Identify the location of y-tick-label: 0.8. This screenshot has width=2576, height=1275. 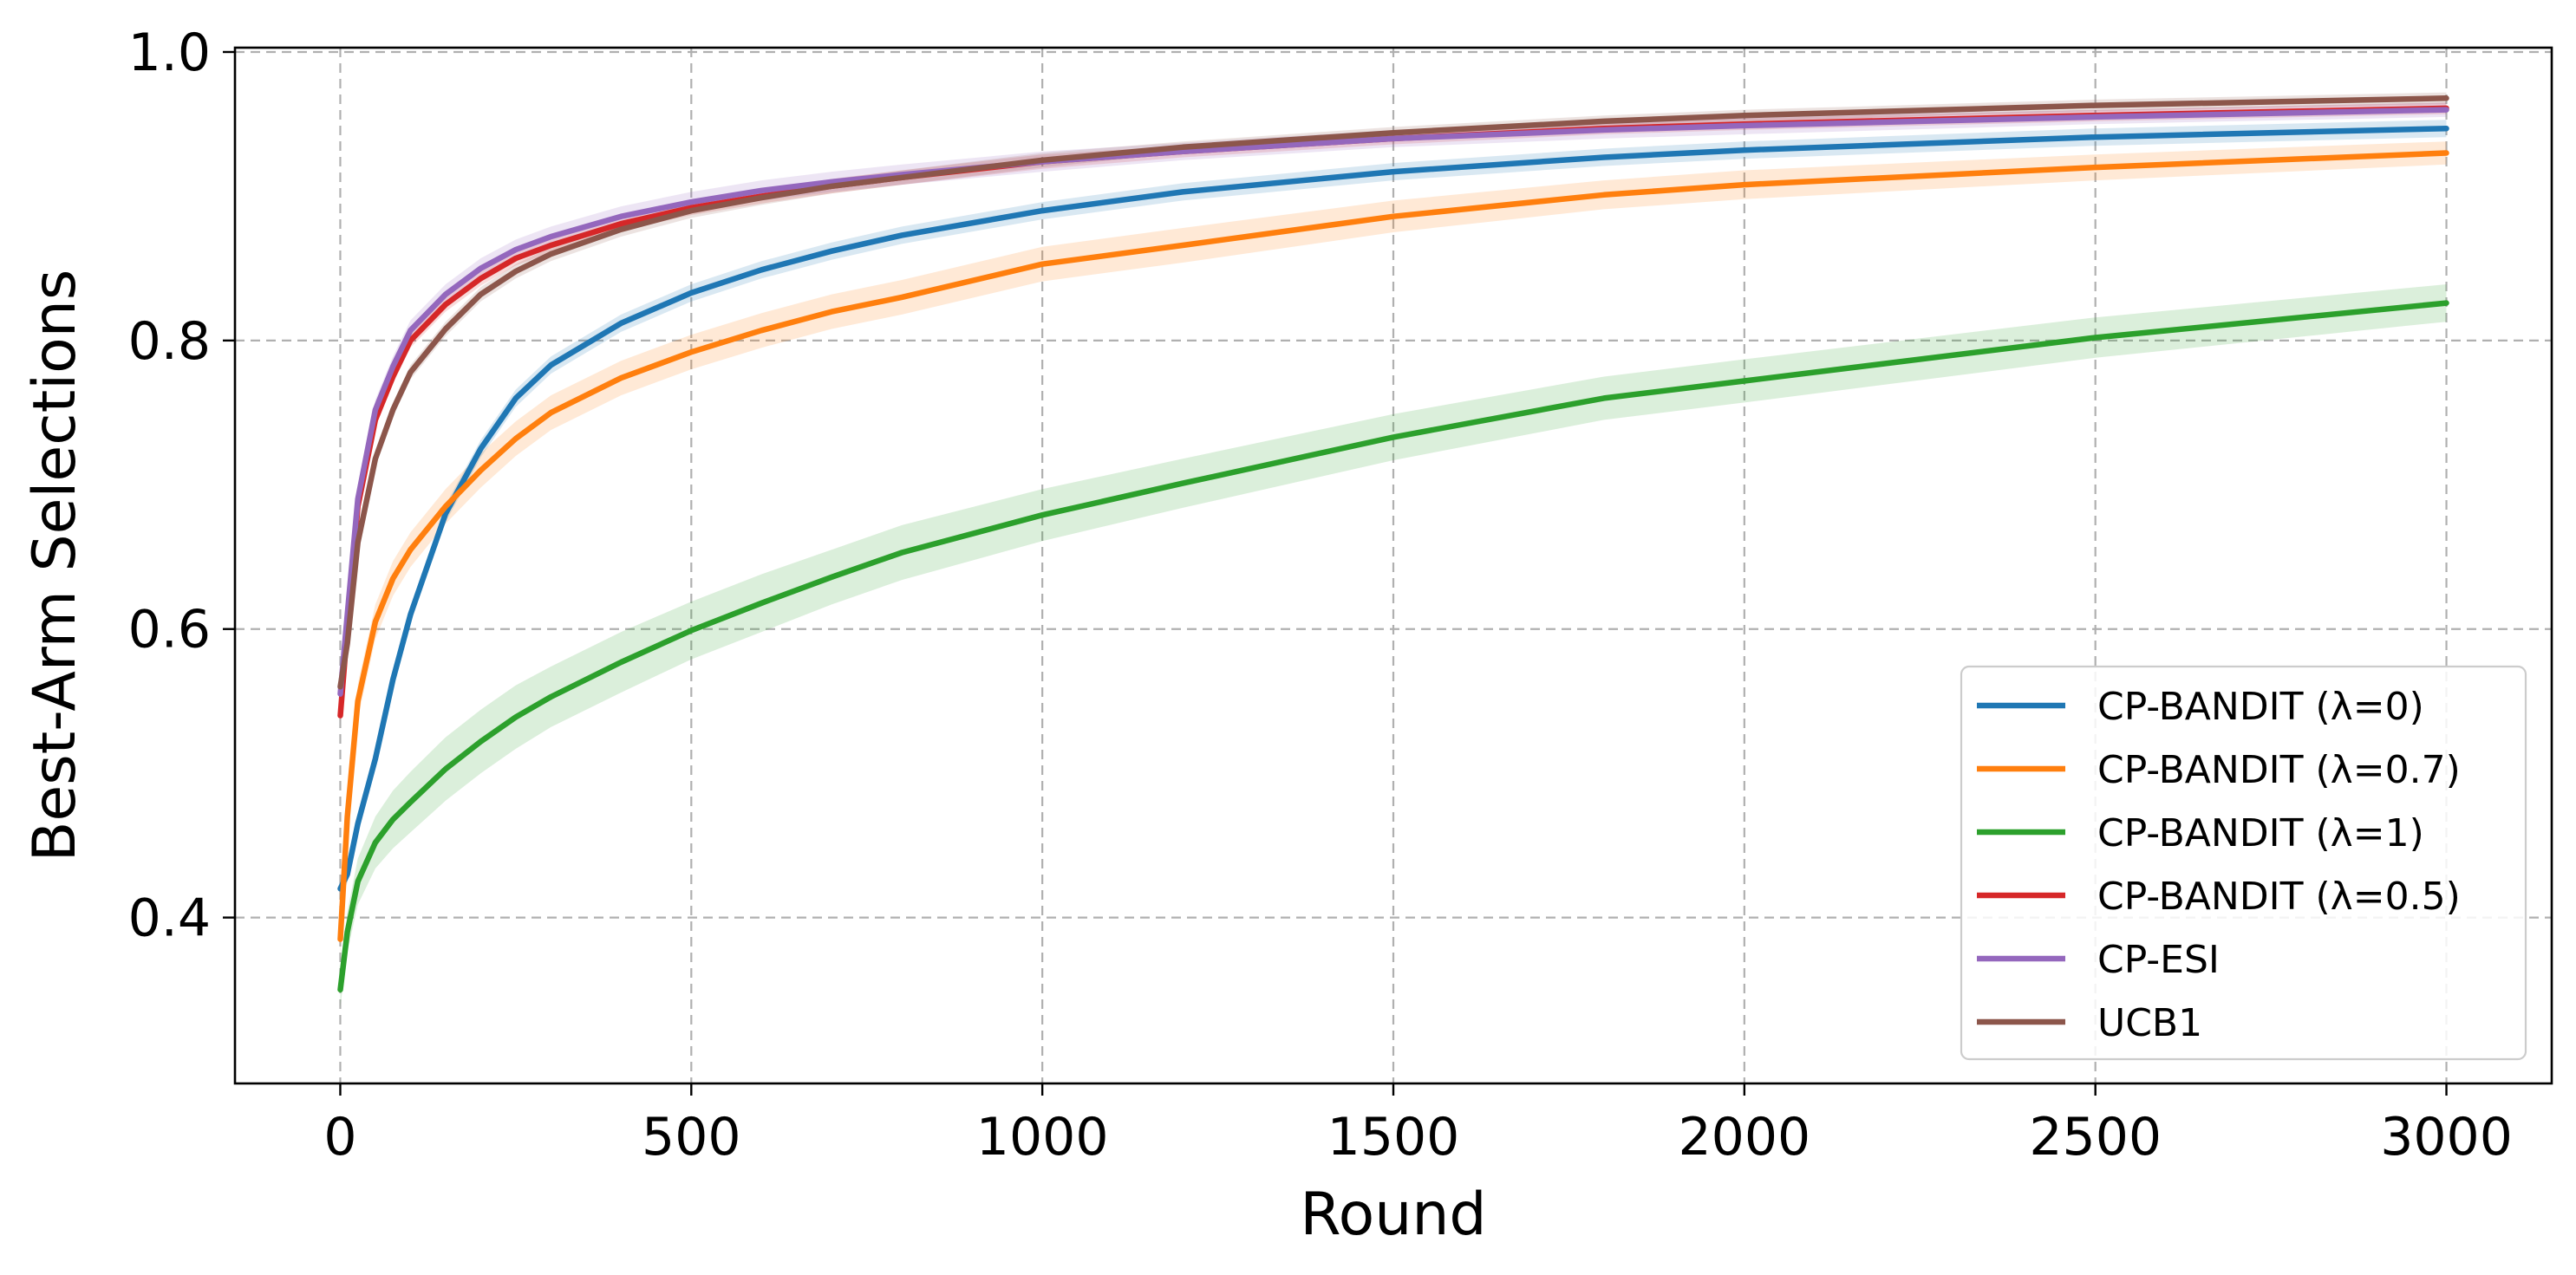
(169, 341).